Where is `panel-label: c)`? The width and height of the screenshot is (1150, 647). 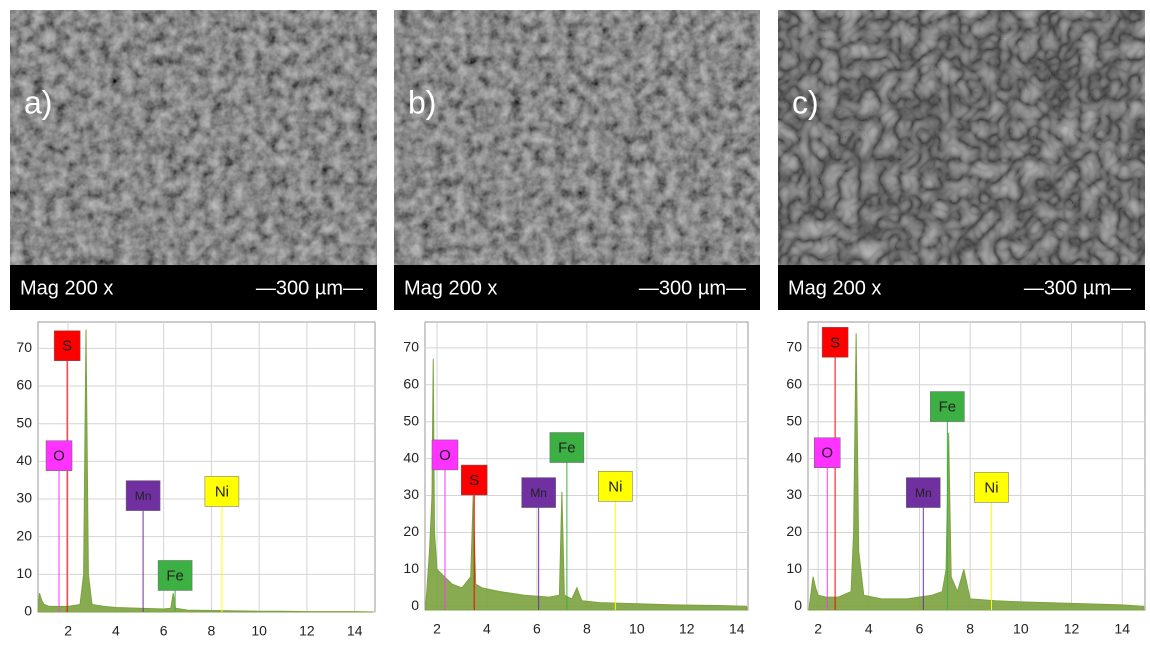
panel-label: c) is located at coordinates (805, 102).